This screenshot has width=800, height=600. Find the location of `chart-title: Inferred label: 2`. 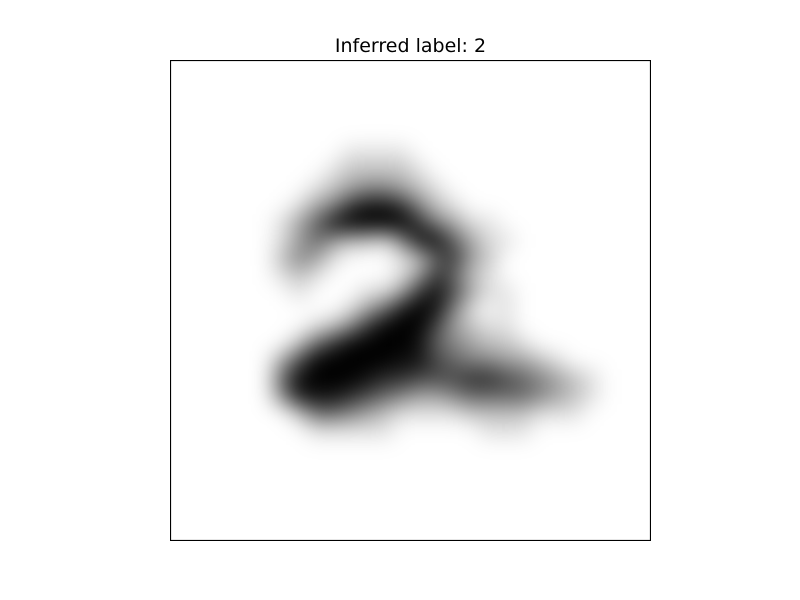

chart-title: Inferred label: 2 is located at coordinates (410, 46).